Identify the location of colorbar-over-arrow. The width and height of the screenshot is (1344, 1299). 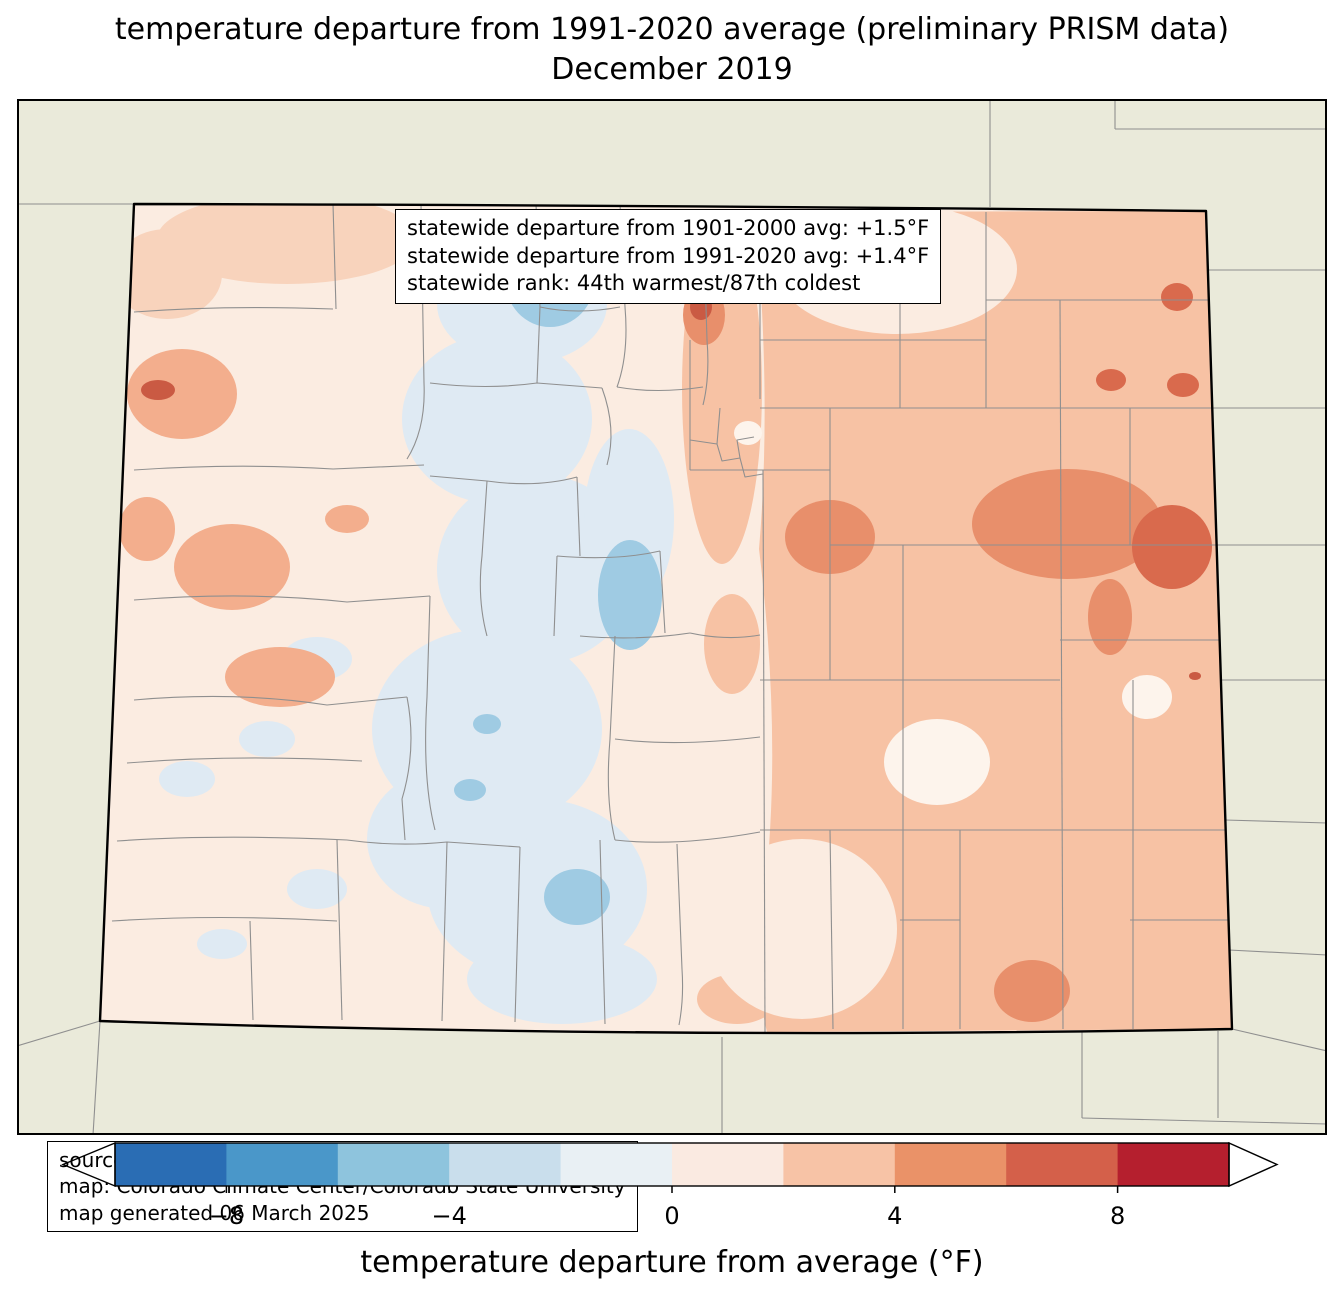
(1253, 1164).